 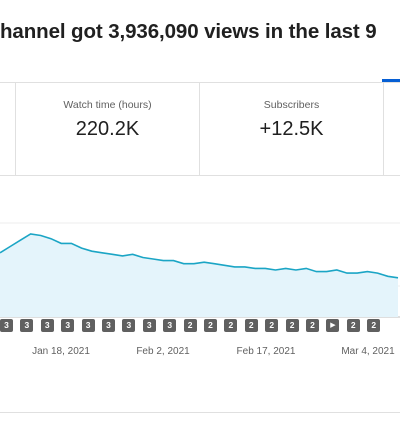 What do you see at coordinates (368, 351) in the screenshot?
I see `x-tick-label: Mar 4, 2021` at bounding box center [368, 351].